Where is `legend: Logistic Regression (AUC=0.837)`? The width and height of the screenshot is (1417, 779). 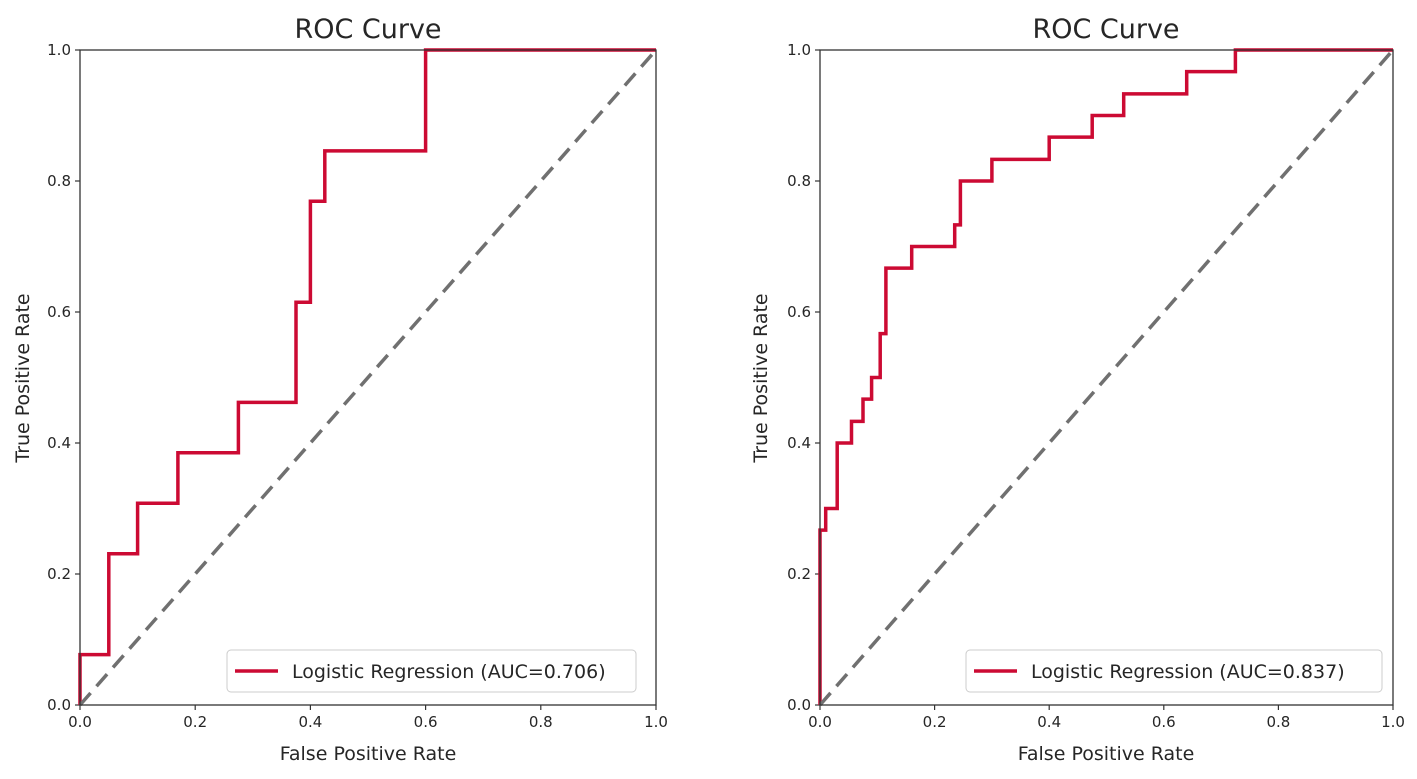
legend: Logistic Regression (AUC=0.837) is located at coordinates (1174, 671).